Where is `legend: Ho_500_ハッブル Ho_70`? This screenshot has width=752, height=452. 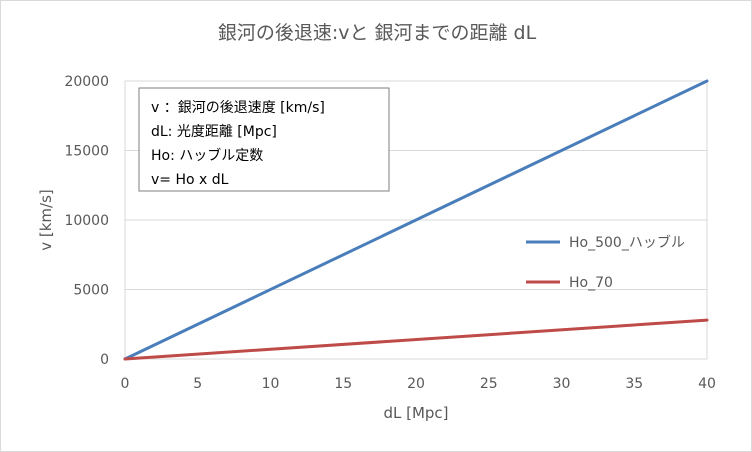
legend: Ho_500_ハッブル Ho_70 is located at coordinates (605, 262).